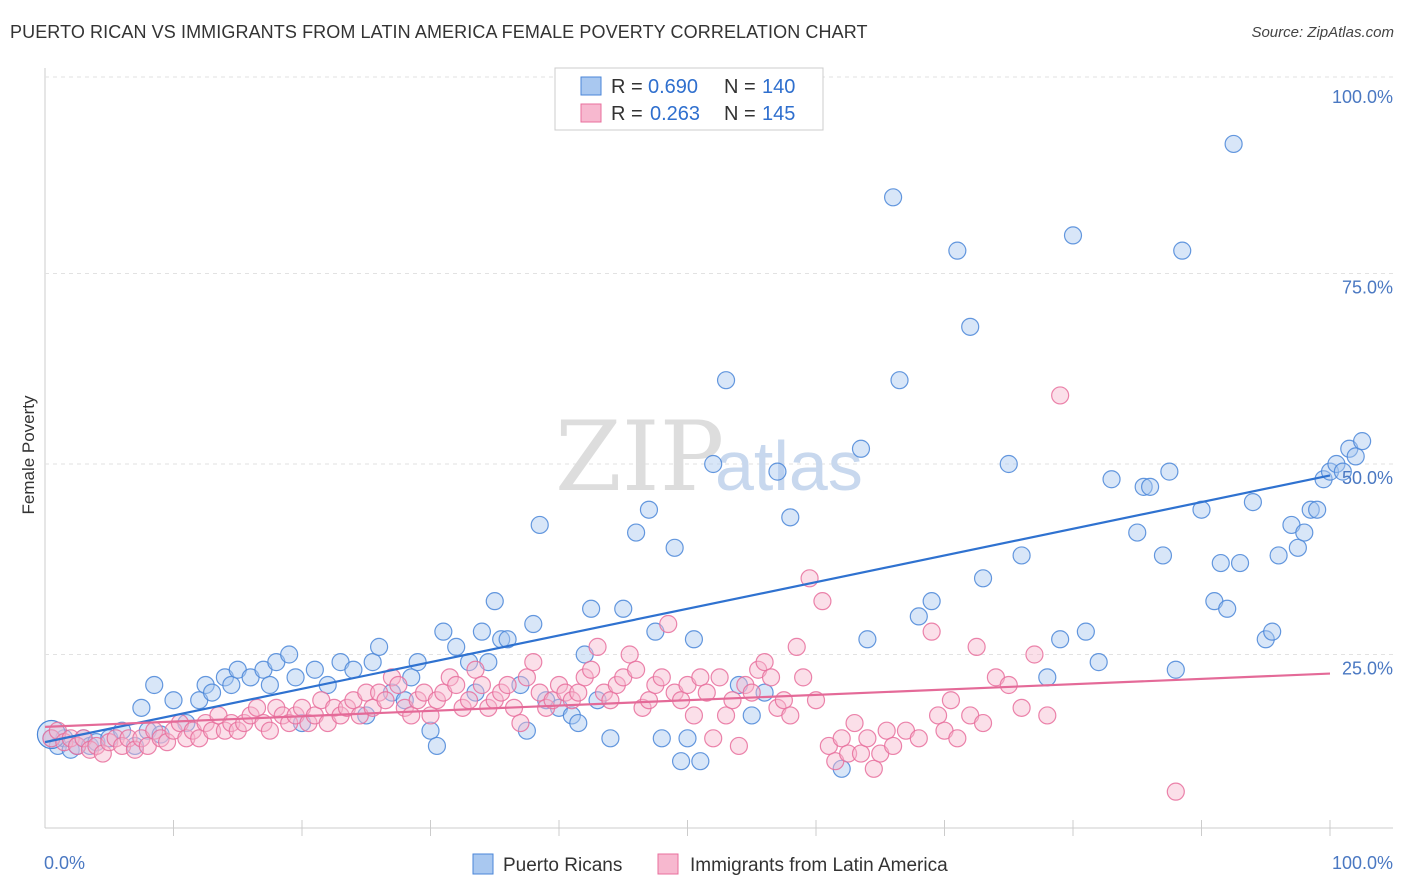 This screenshot has width=1406, height=892. Describe the element at coordinates (591, 113) in the screenshot. I see `legend-swatch-immigrants` at that location.